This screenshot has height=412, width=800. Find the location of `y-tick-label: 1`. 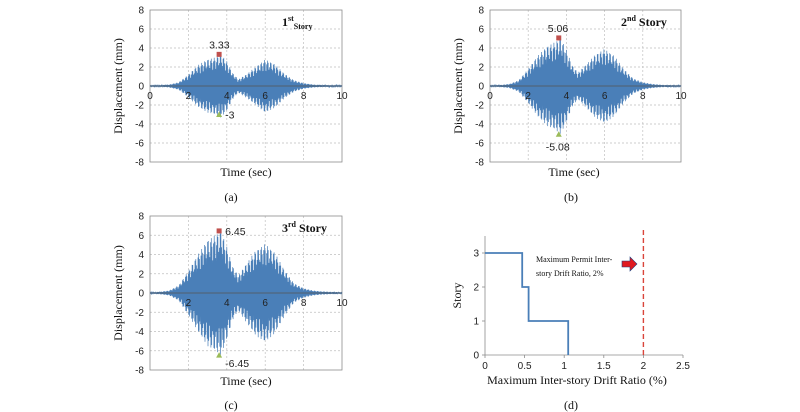

y-tick-label: 1 is located at coordinates (476, 322).